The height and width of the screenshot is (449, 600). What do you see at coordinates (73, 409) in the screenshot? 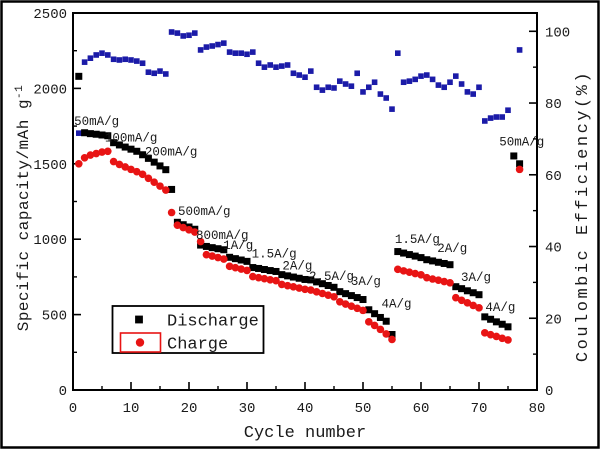
I see `x-tick-label: 0` at bounding box center [73, 409].